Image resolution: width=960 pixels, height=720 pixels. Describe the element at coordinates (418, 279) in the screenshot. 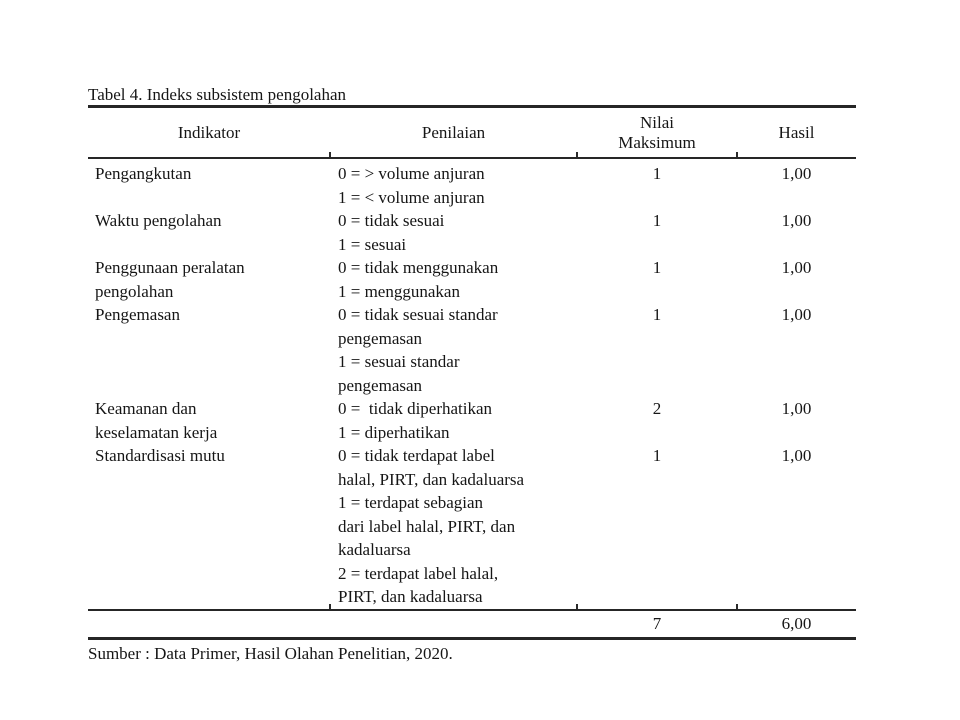

I see `cell-penilaian: 0 = tidak menggunakan 1 = menggunakan` at that location.